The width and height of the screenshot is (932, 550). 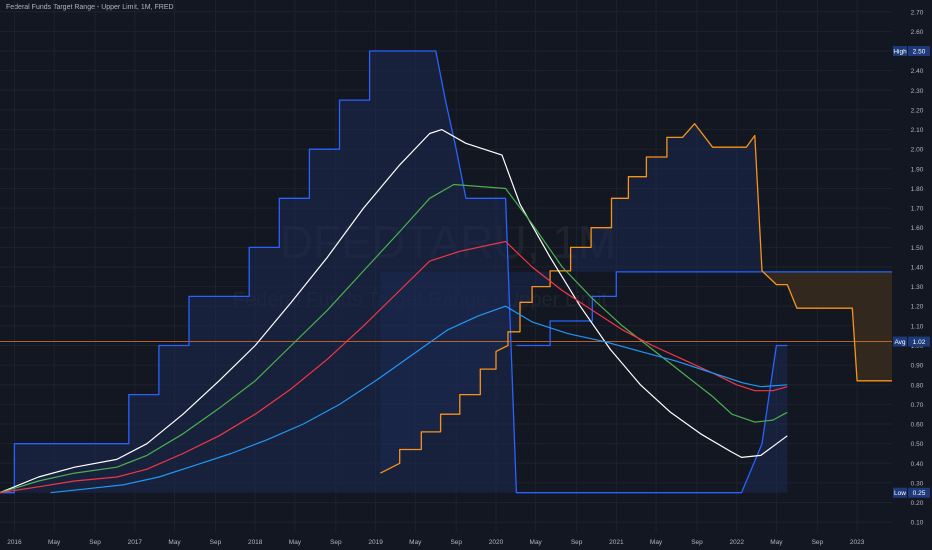 I want to click on y-tick-label: 0.90, so click(x=917, y=366).